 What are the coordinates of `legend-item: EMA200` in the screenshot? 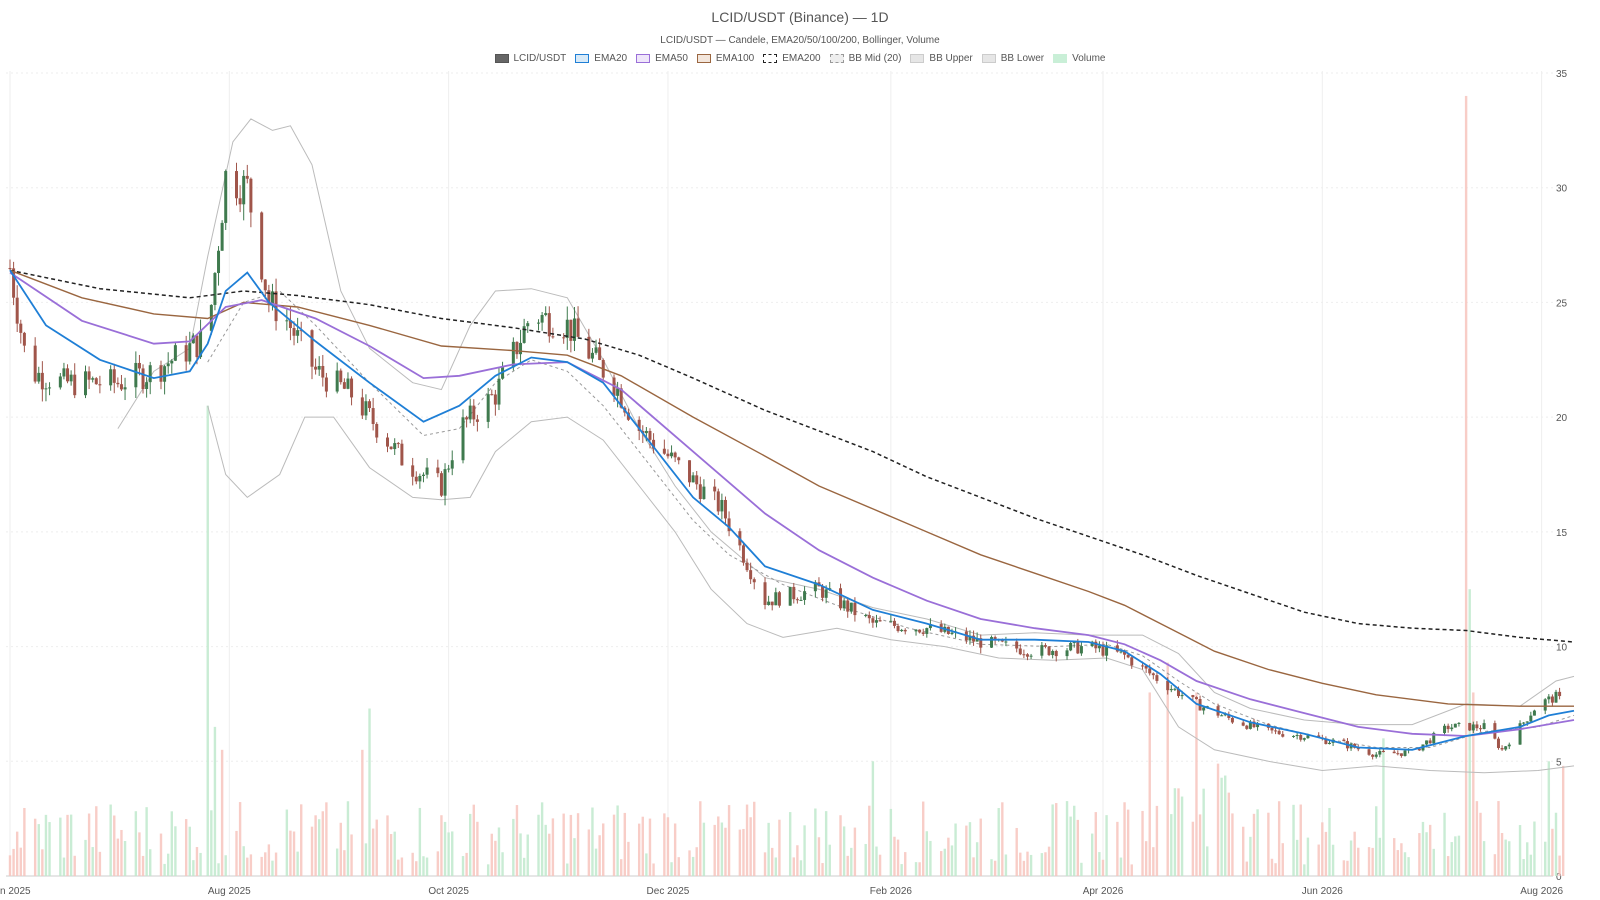 It's located at (792, 58).